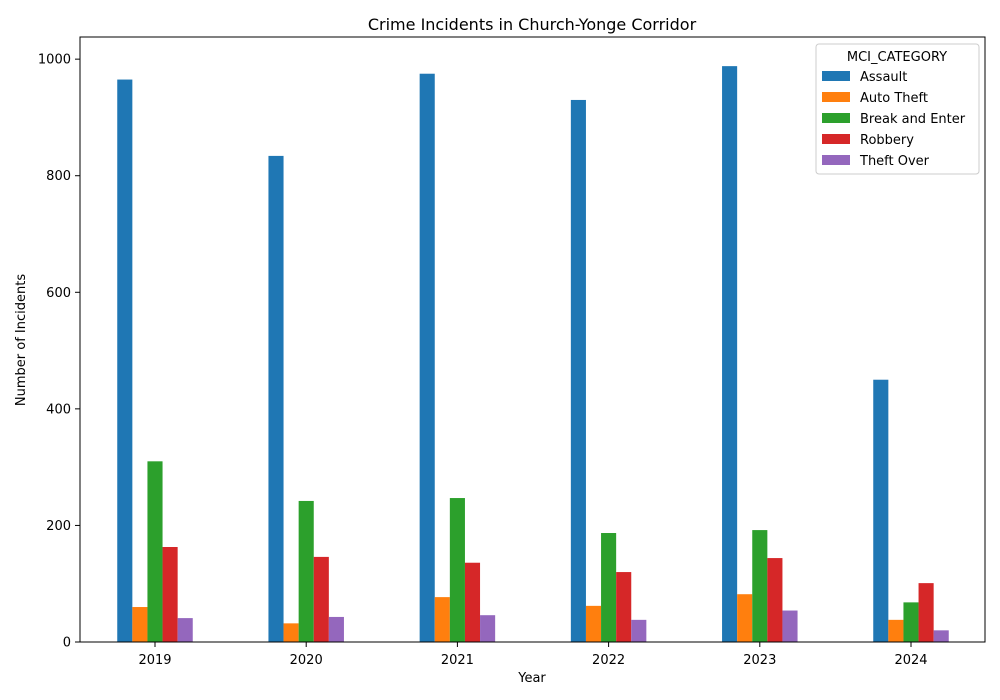 This screenshot has height=700, width=1000. What do you see at coordinates (276, 398) in the screenshot?
I see `bar-assault-2020` at bounding box center [276, 398].